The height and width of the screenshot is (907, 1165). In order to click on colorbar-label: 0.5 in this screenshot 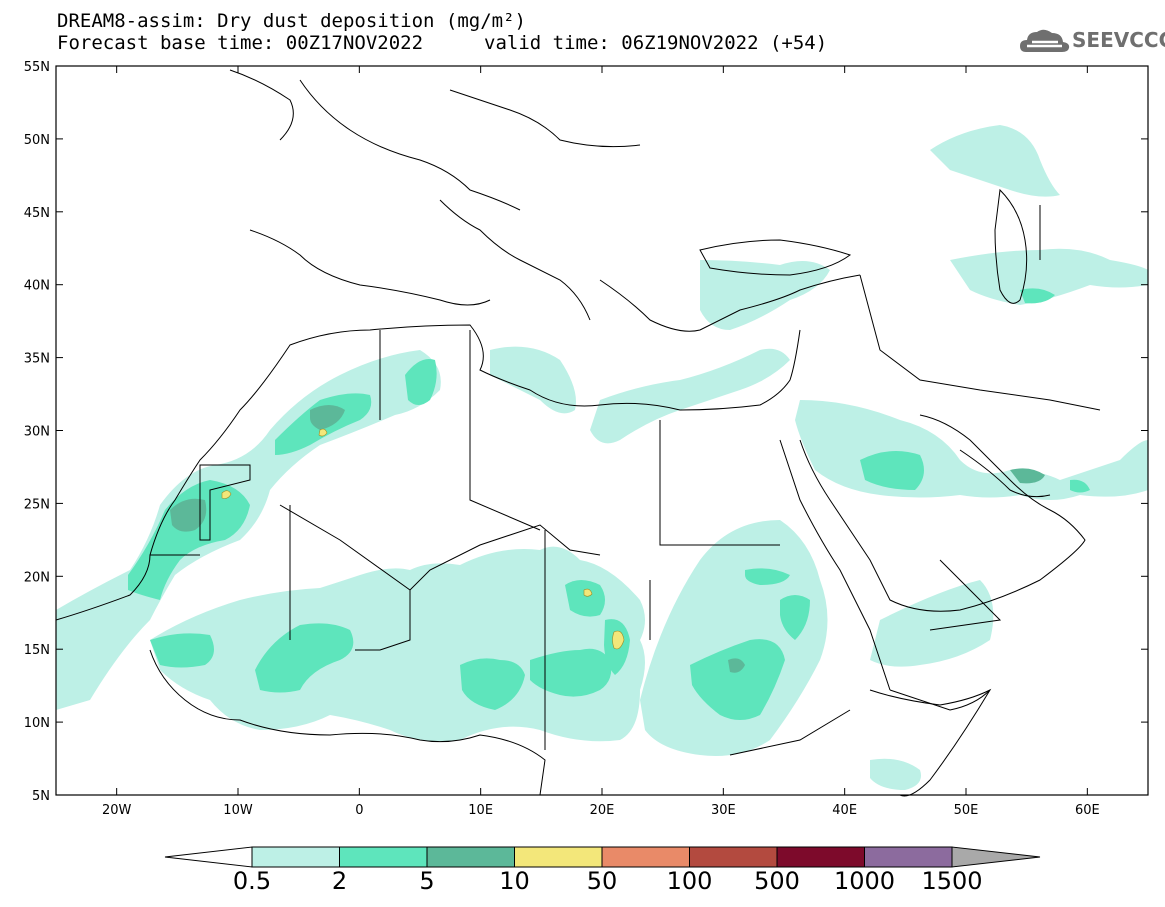, I will do `click(252, 881)`.